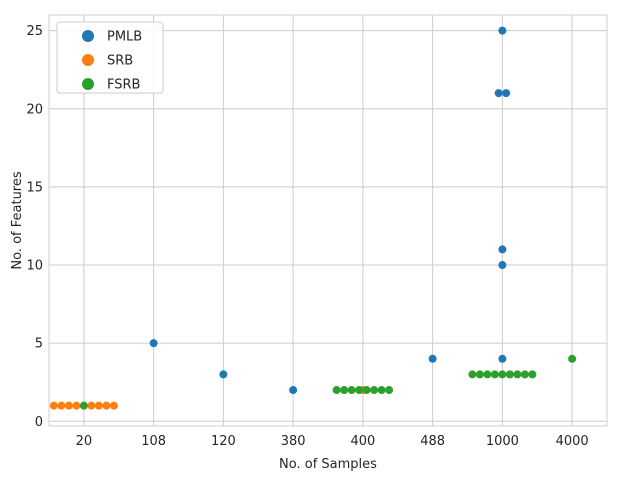 The height and width of the screenshot is (481, 623). I want to click on legend-marker-pmlb, so click(88, 36).